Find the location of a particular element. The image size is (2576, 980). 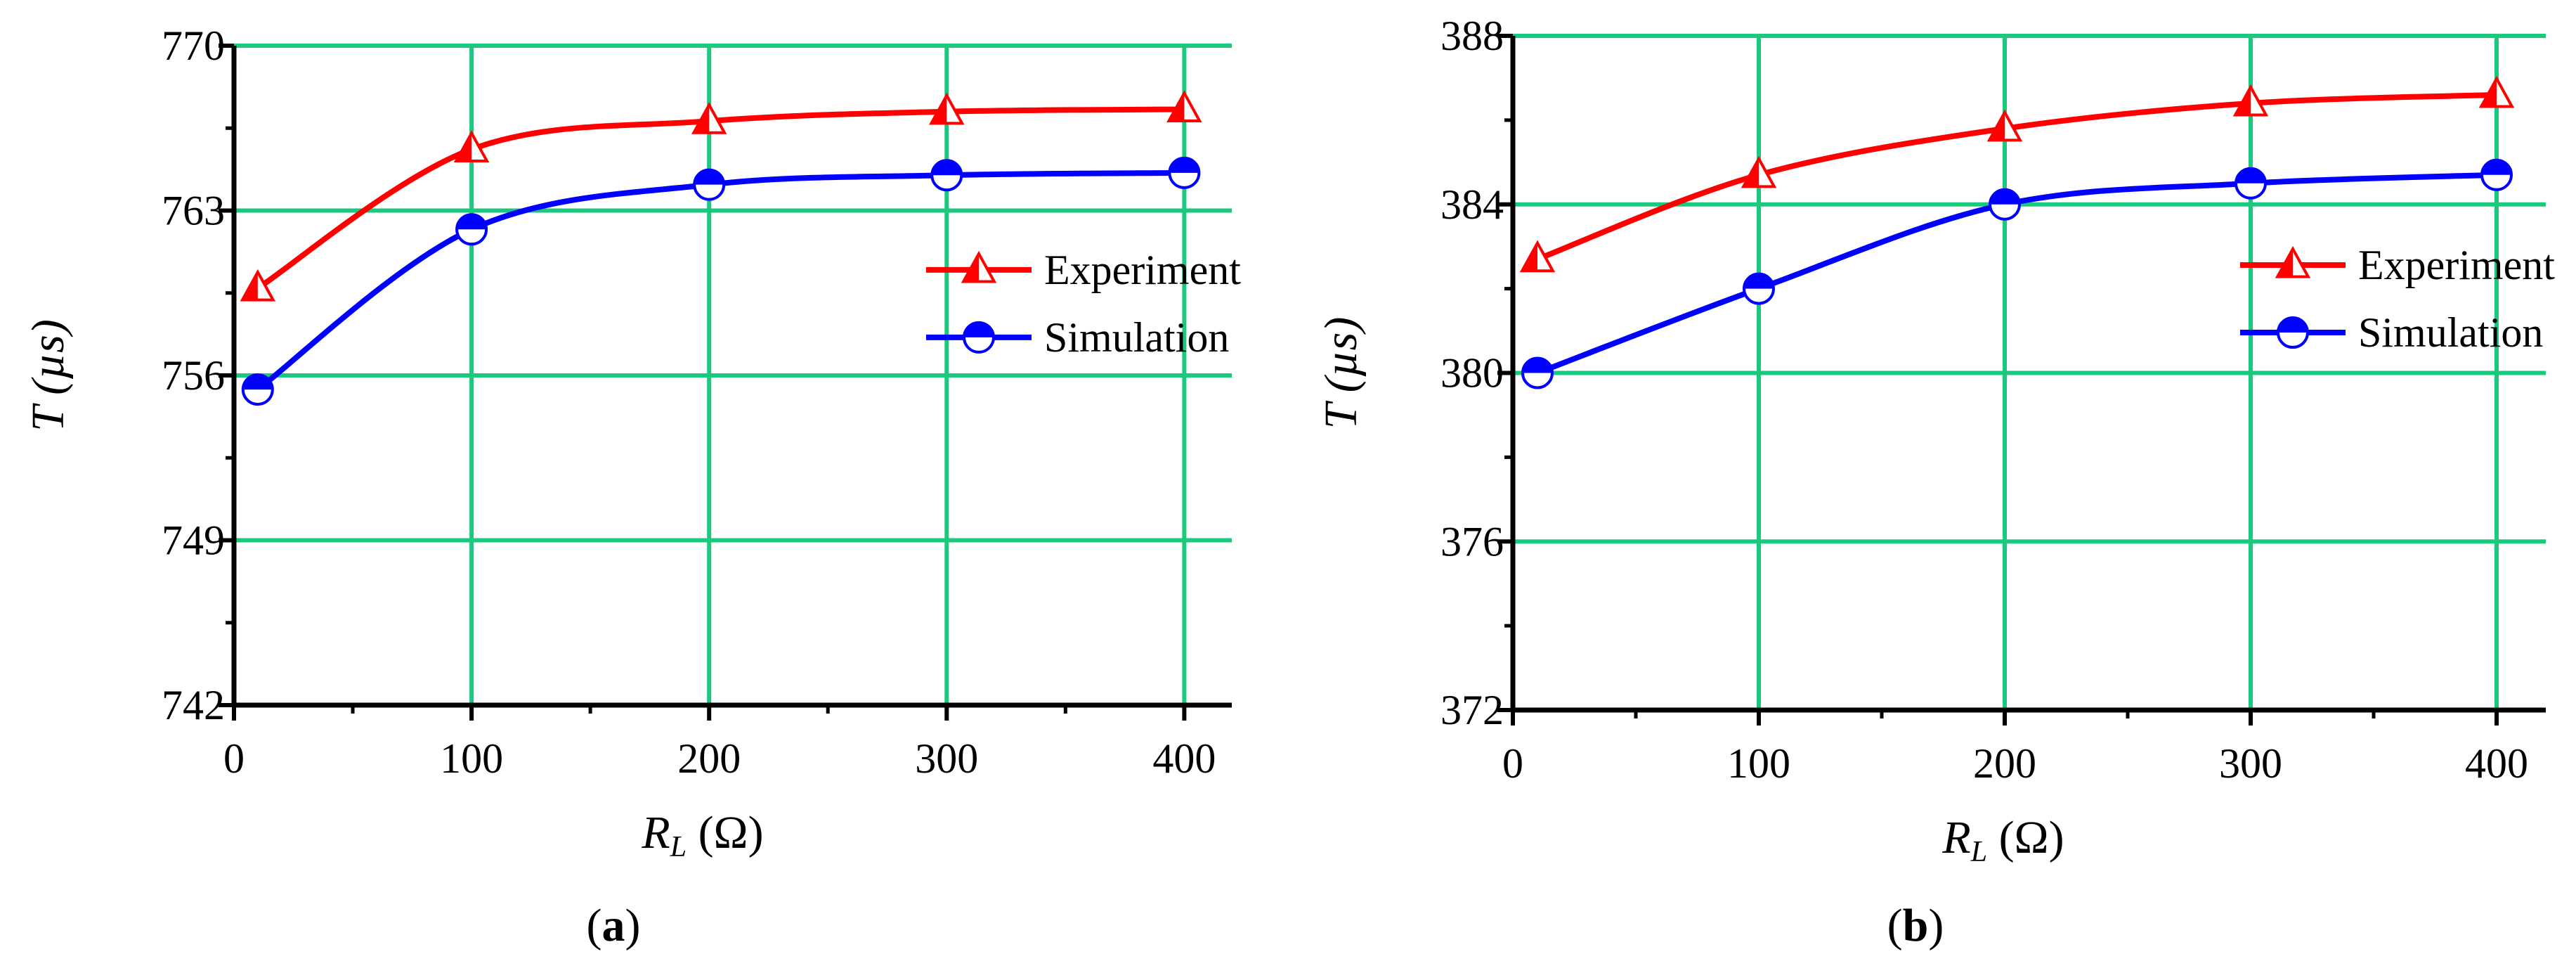

y-tick-label: 749 is located at coordinates (193, 540).